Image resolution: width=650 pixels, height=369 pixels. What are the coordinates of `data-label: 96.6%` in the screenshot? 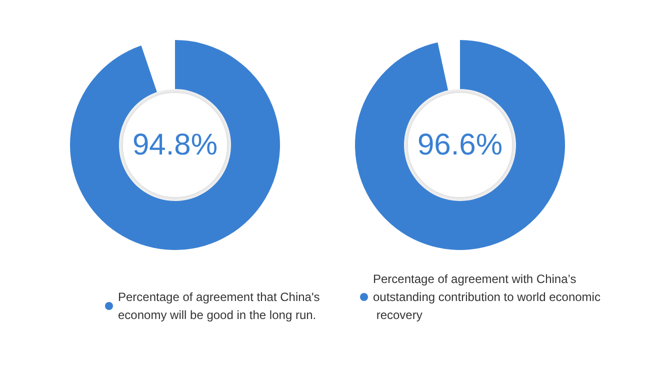 It's located at (460, 145).